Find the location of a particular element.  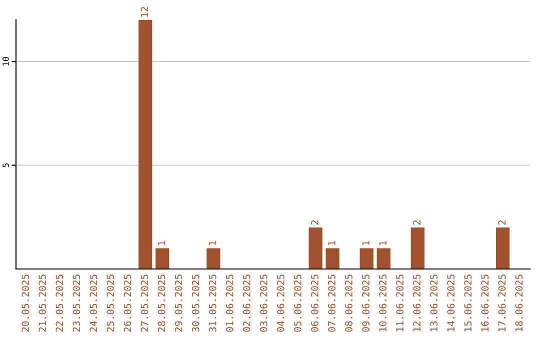

x-tick-label: 07.06.2025 is located at coordinates (332, 303).